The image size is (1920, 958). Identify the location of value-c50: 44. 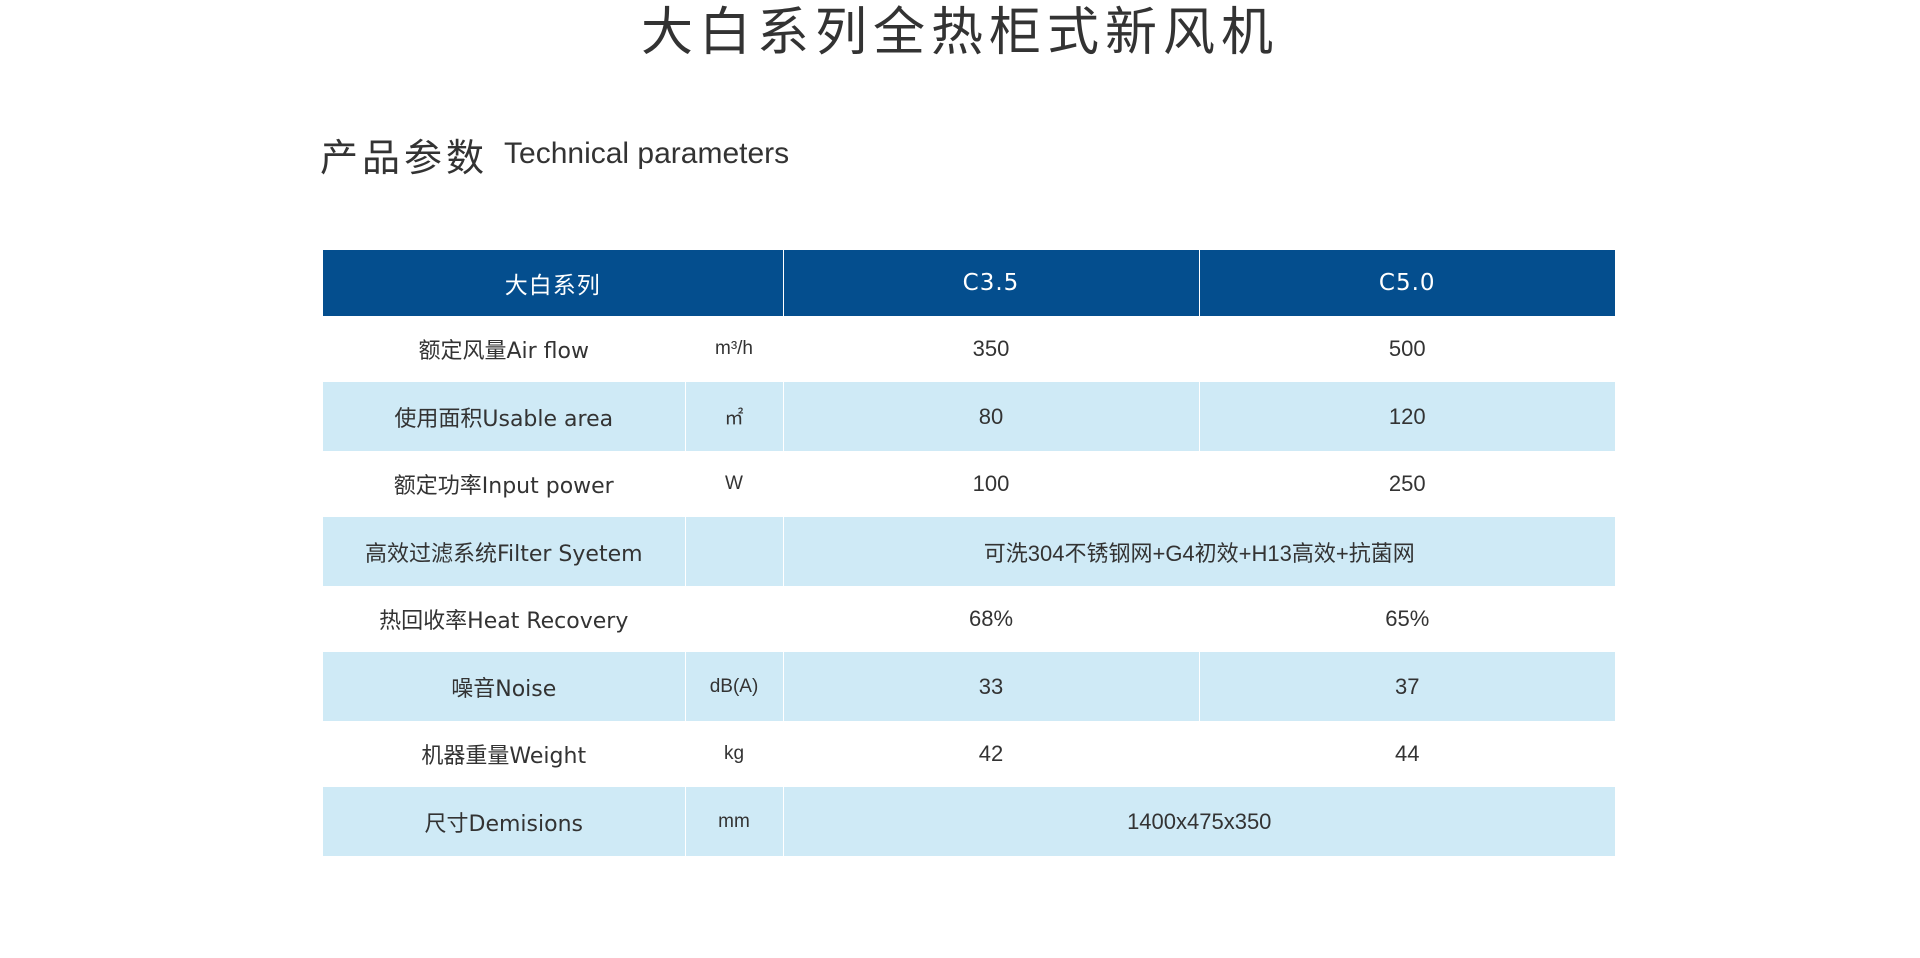
(1407, 754).